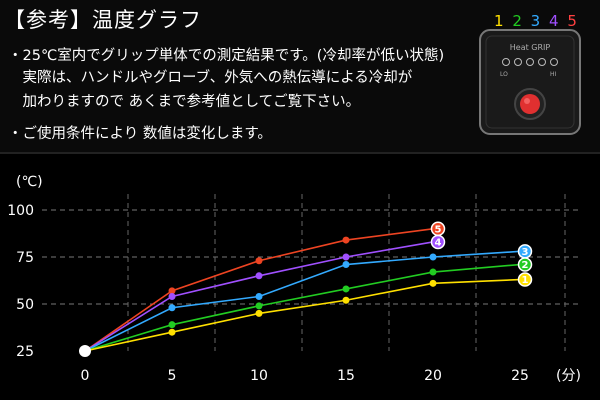 This screenshot has height=400, width=600. I want to click on y-tick-75: 75, so click(25, 258).